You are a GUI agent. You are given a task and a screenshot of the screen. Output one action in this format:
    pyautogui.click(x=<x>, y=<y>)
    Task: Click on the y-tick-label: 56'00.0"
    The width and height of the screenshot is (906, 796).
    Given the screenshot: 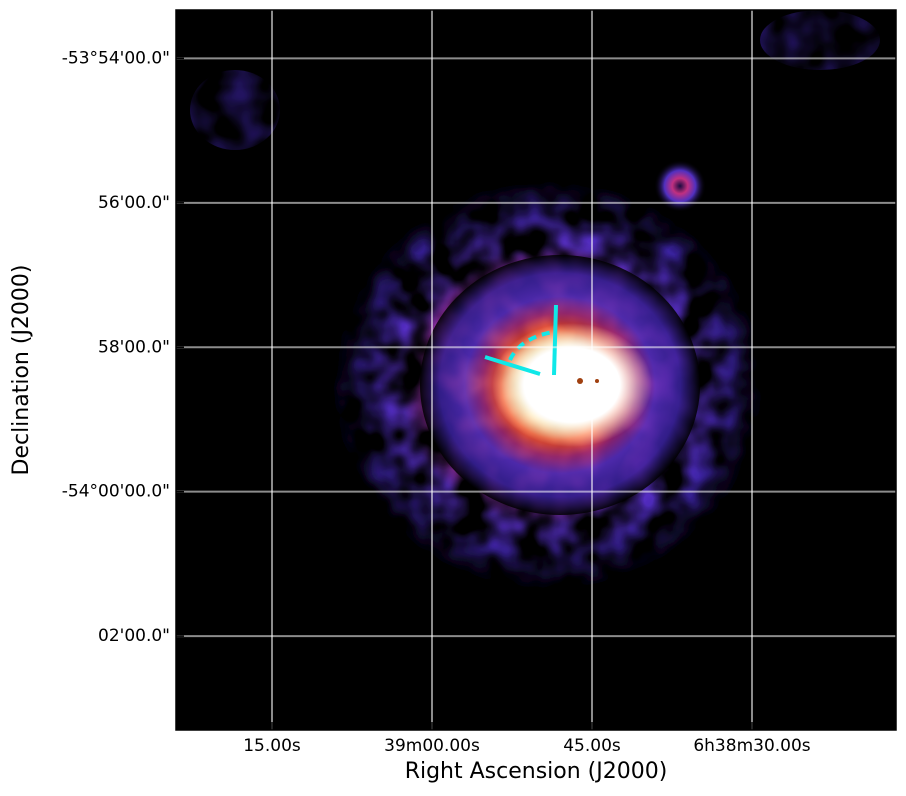 What is the action you would take?
    pyautogui.click(x=134, y=203)
    